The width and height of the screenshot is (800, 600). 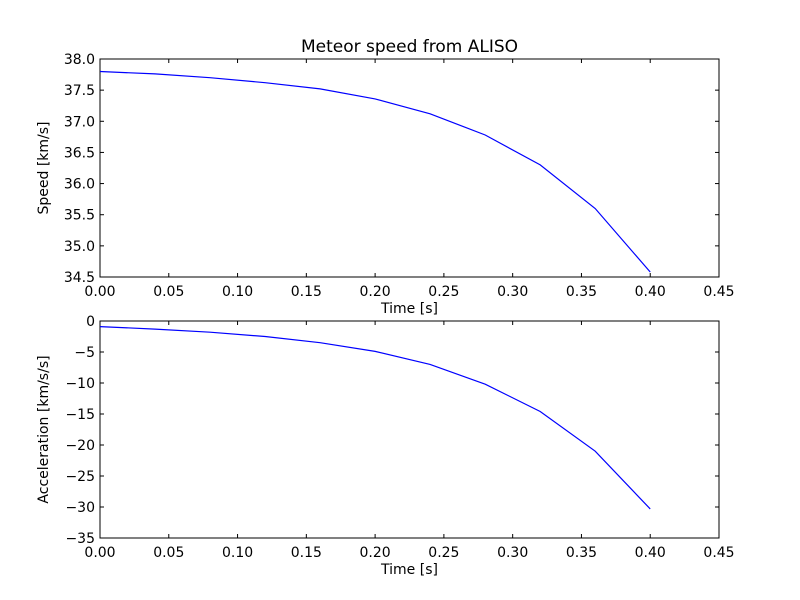 What do you see at coordinates (79, 216) in the screenshot?
I see `speed-ytick-label: 35.5` at bounding box center [79, 216].